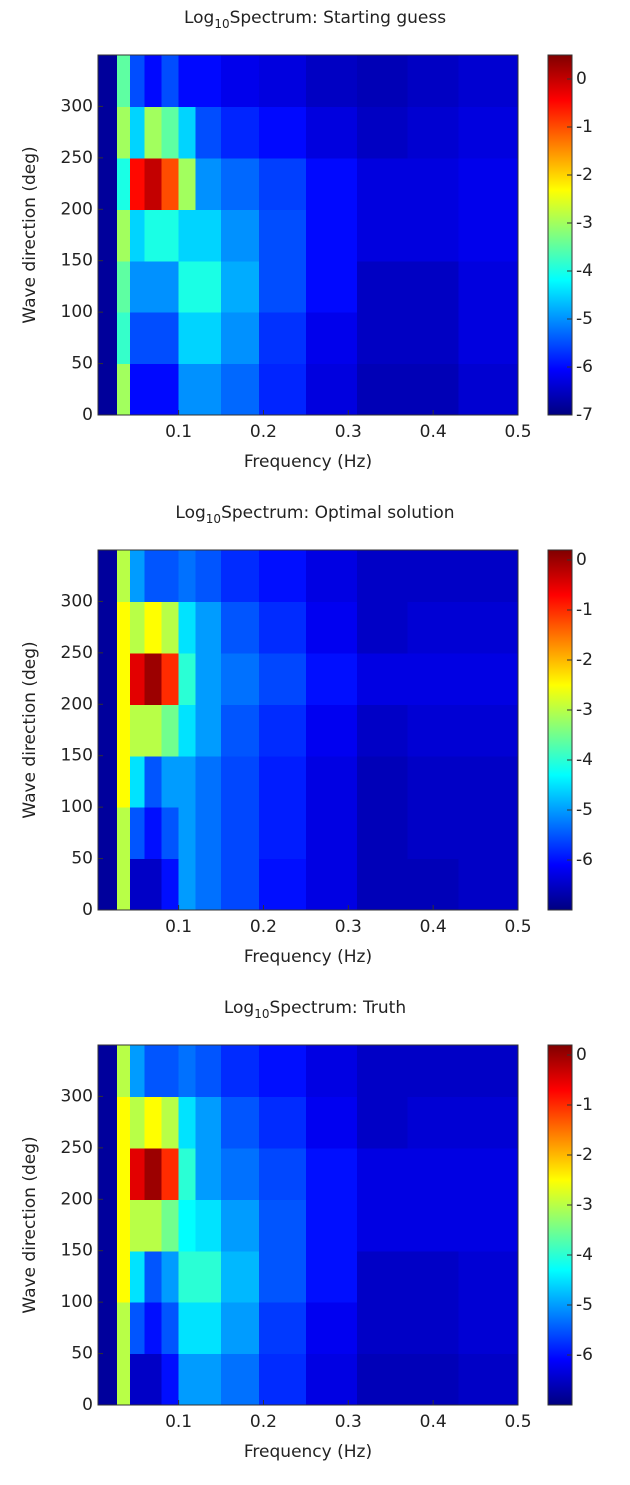 This screenshot has height=1485, width=630. Describe the element at coordinates (433, 1422) in the screenshot. I see `x-tick-label: 0.4` at that location.